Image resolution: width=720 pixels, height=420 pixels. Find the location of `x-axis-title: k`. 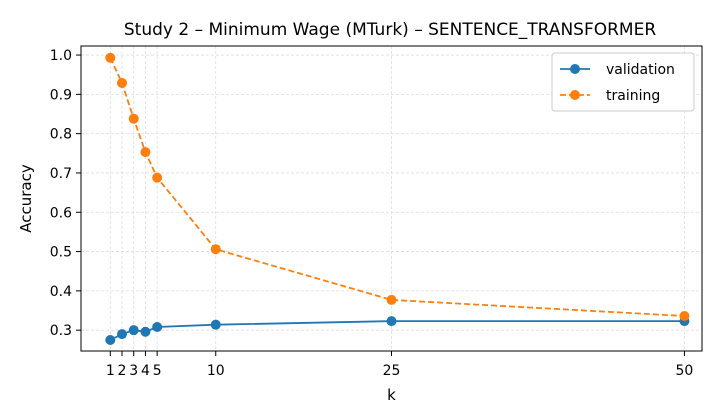

x-axis-title: k is located at coordinates (391, 395).